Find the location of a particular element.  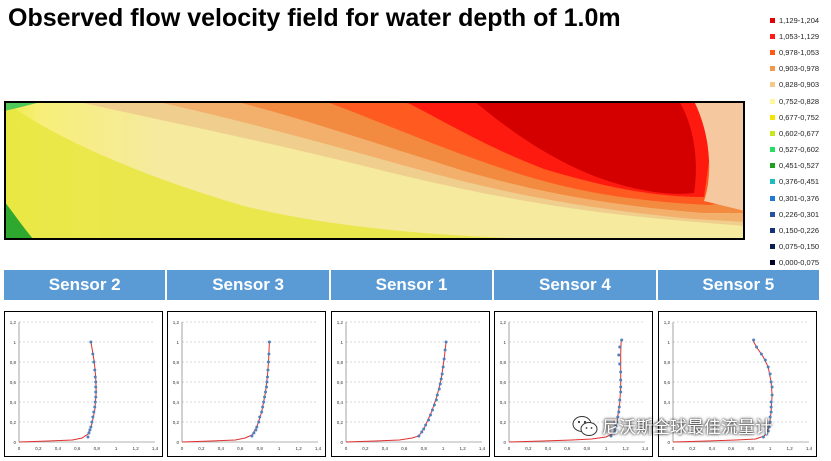

x-tick-label: 0,2 is located at coordinates (528, 448).